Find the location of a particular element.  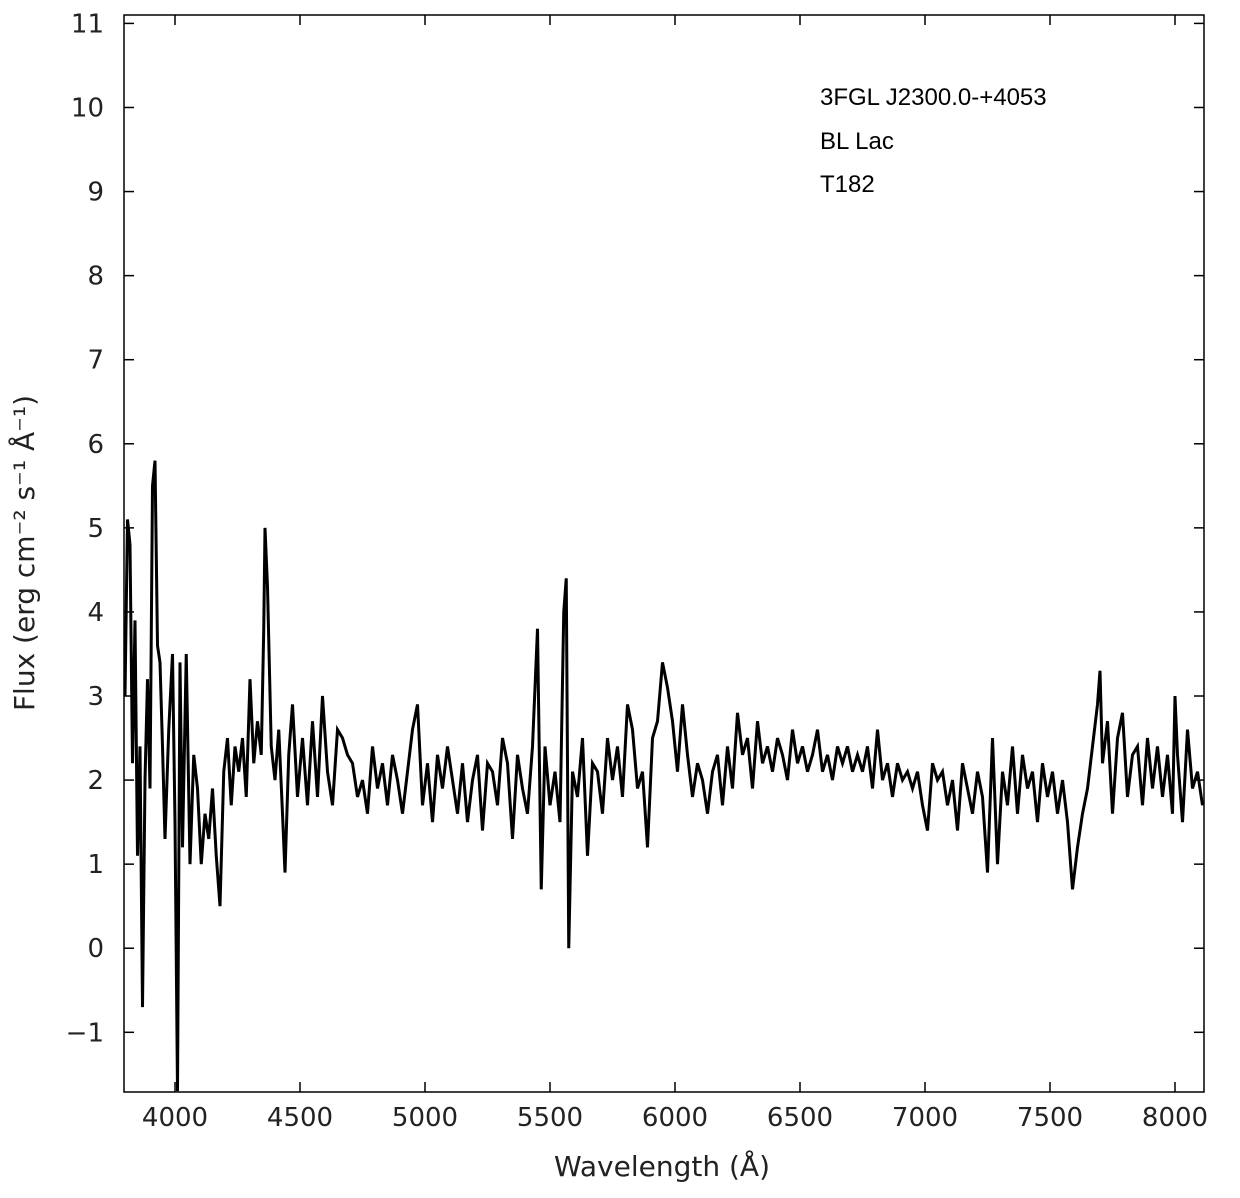

annotation: 3FGL J2300.0-+4053 is located at coordinates (933, 97).